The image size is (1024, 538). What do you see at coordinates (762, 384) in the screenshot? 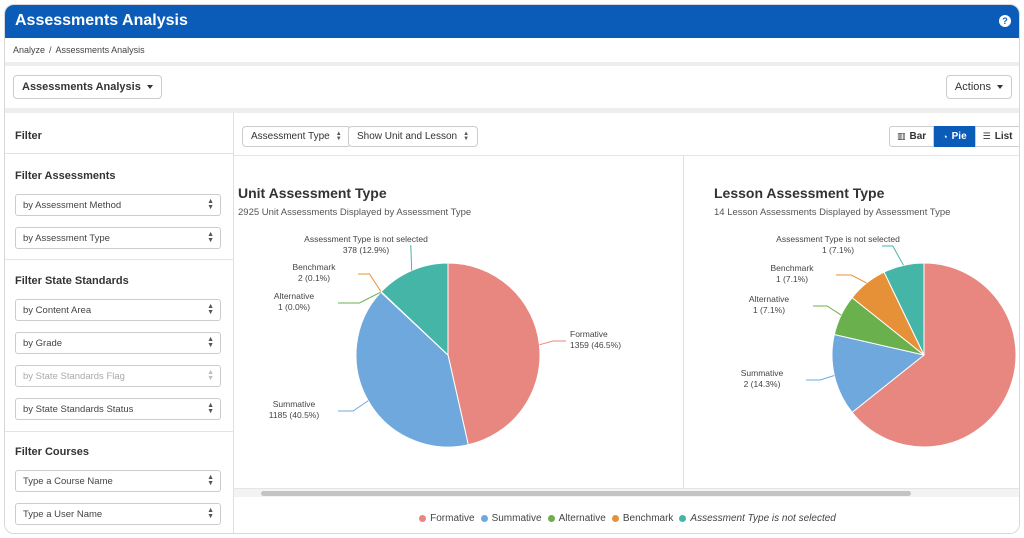
I see `slice-value-label-summative: 2 (14.3%)` at bounding box center [762, 384].